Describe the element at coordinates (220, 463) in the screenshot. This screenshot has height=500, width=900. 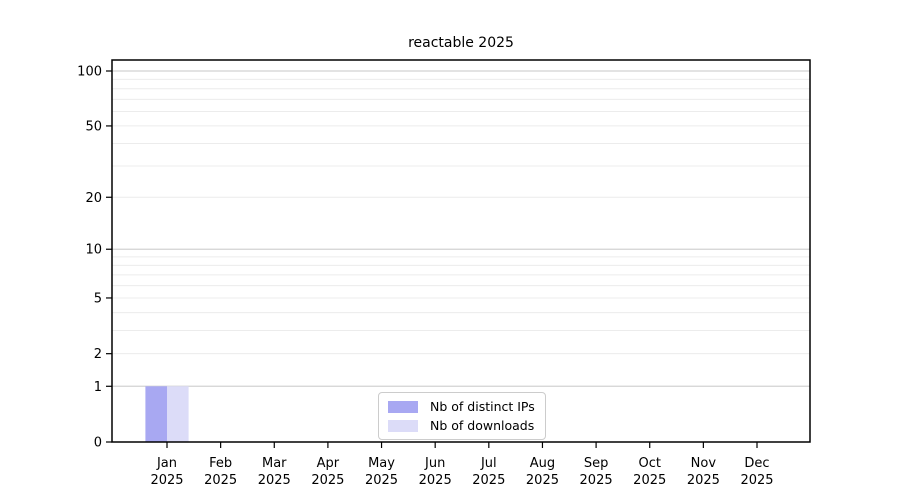
I see `x-tick-label-month: Feb` at that location.